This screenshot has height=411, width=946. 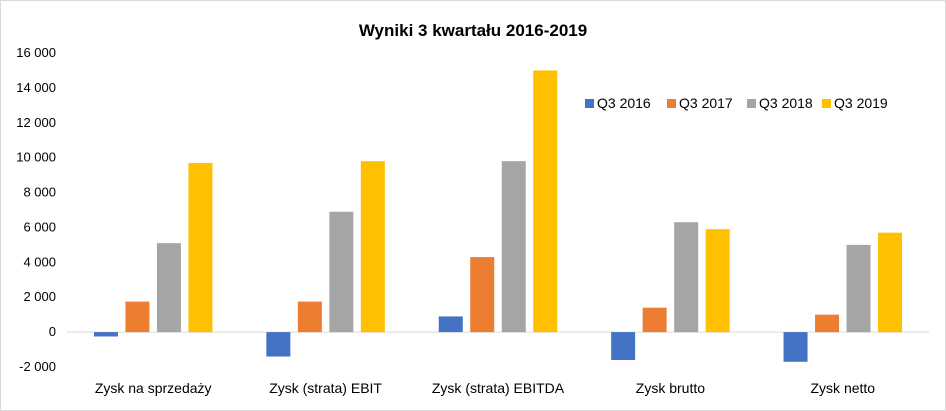 What do you see at coordinates (39, 192) in the screenshot?
I see `y-tick-label: 8 000` at bounding box center [39, 192].